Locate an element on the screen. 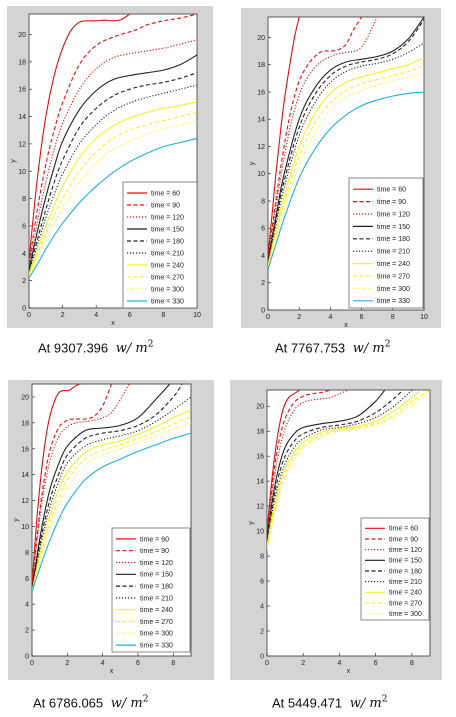 The height and width of the screenshot is (717, 456). x-tick-label: 10 is located at coordinates (197, 315).